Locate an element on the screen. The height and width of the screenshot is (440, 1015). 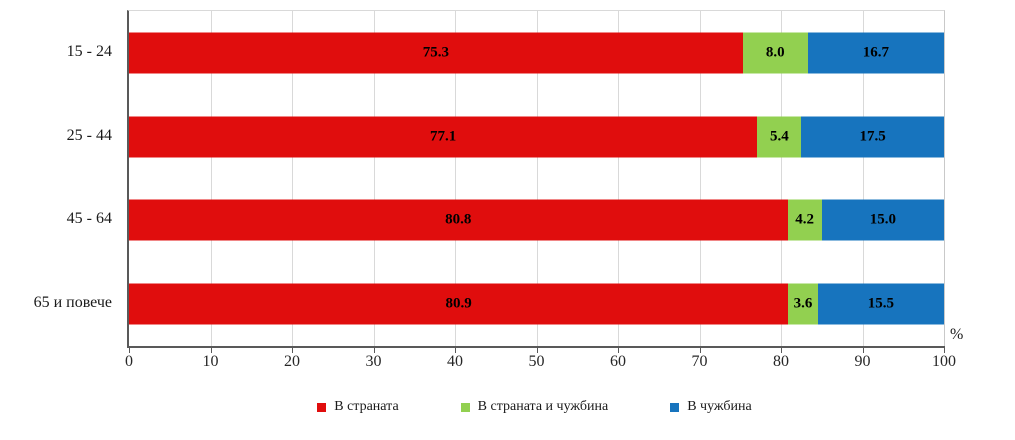
bar-segment: 8.0 is located at coordinates (775, 53).